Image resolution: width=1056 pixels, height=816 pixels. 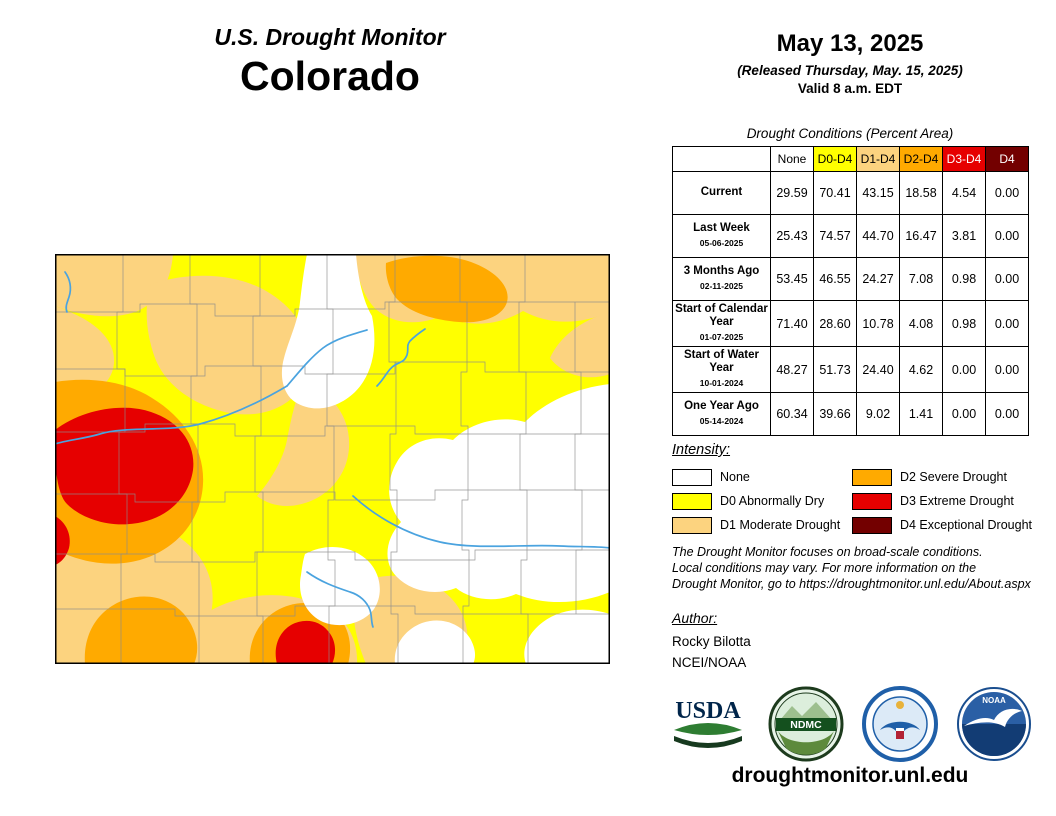 I want to click on cell: 9.02, so click(x=878, y=414).